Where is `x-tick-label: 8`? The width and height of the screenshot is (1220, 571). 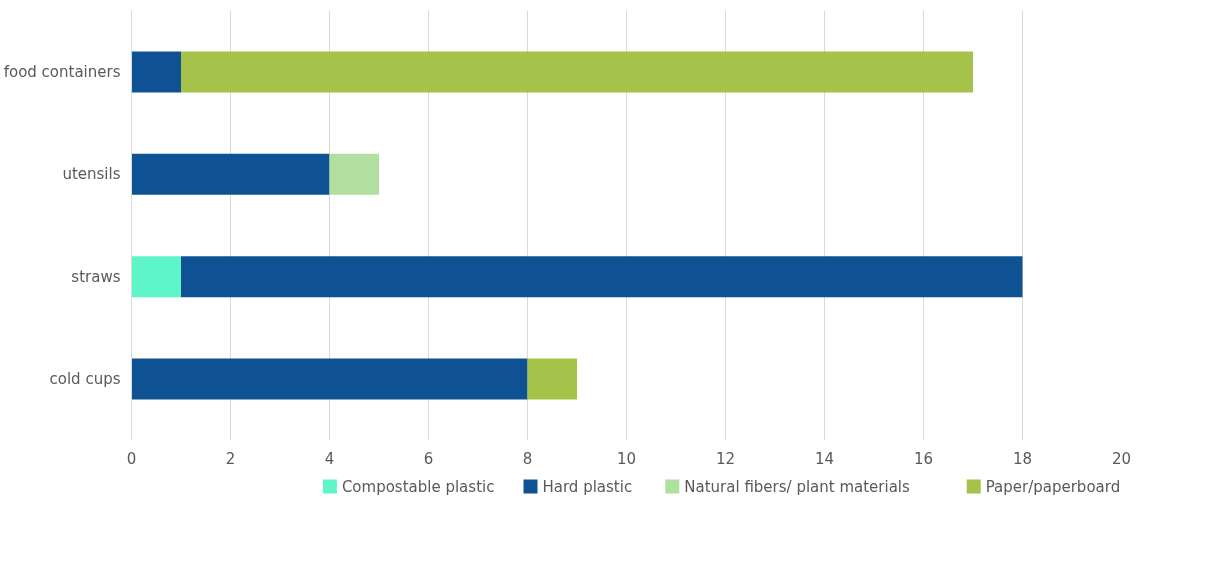 x-tick-label: 8 is located at coordinates (527, 458).